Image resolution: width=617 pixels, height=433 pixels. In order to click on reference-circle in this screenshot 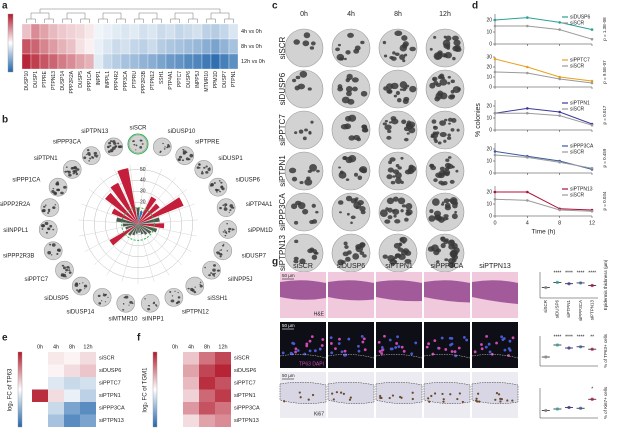, I will do `click(138, 224)`.